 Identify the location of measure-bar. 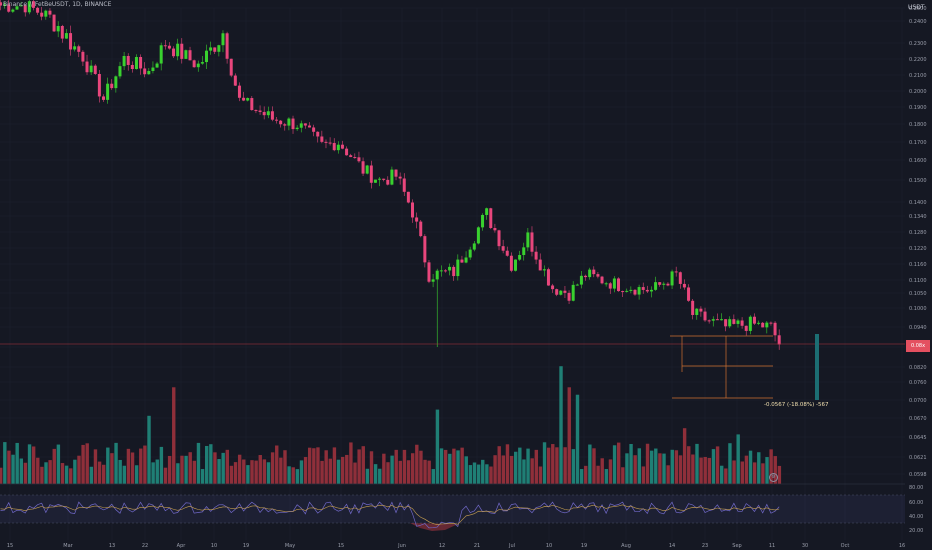
(817, 367).